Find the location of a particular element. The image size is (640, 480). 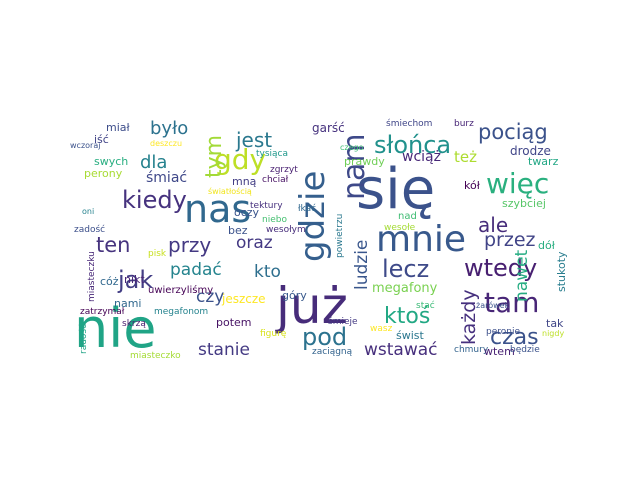

cloud-word: jest is located at coordinates (254, 140).